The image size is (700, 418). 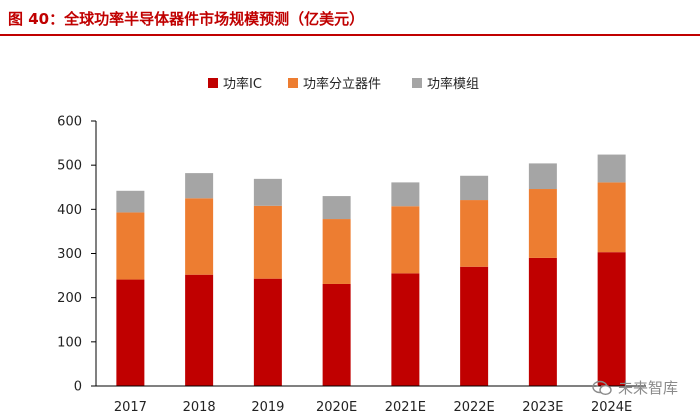 I want to click on x-tick-label: 2020E, so click(x=336, y=407).